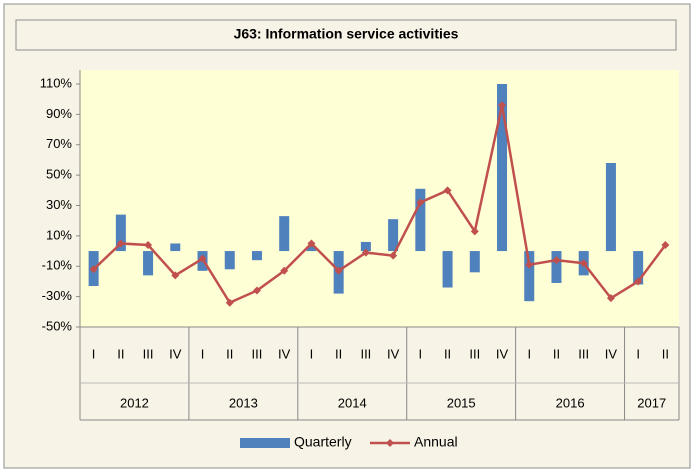 This screenshot has height=472, width=694. What do you see at coordinates (59, 234) in the screenshot?
I see `y-tick-label: 10%` at bounding box center [59, 234].